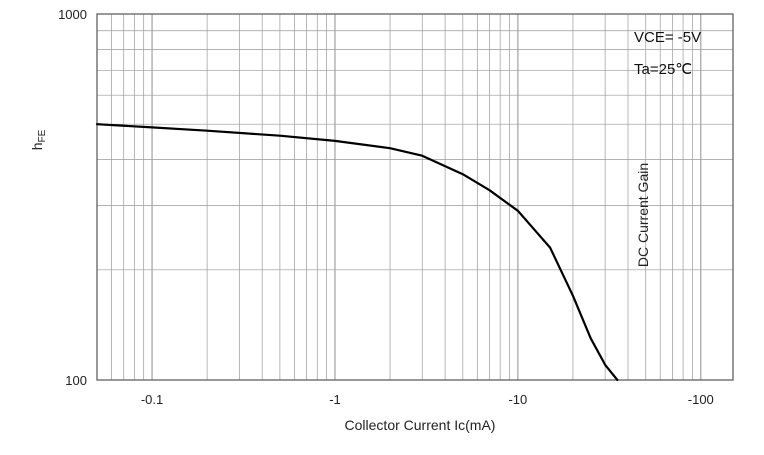  Describe the element at coordinates (663, 69) in the screenshot. I see `condition-ta: Ta=25℃` at that location.